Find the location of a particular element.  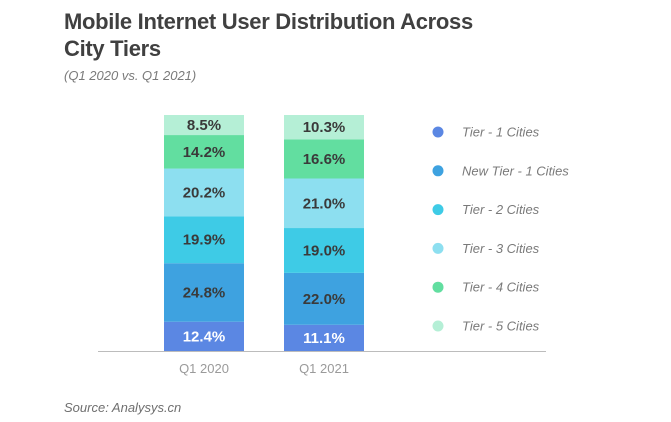

data-label-q1-2020-series-5: 8.5% is located at coordinates (204, 125).